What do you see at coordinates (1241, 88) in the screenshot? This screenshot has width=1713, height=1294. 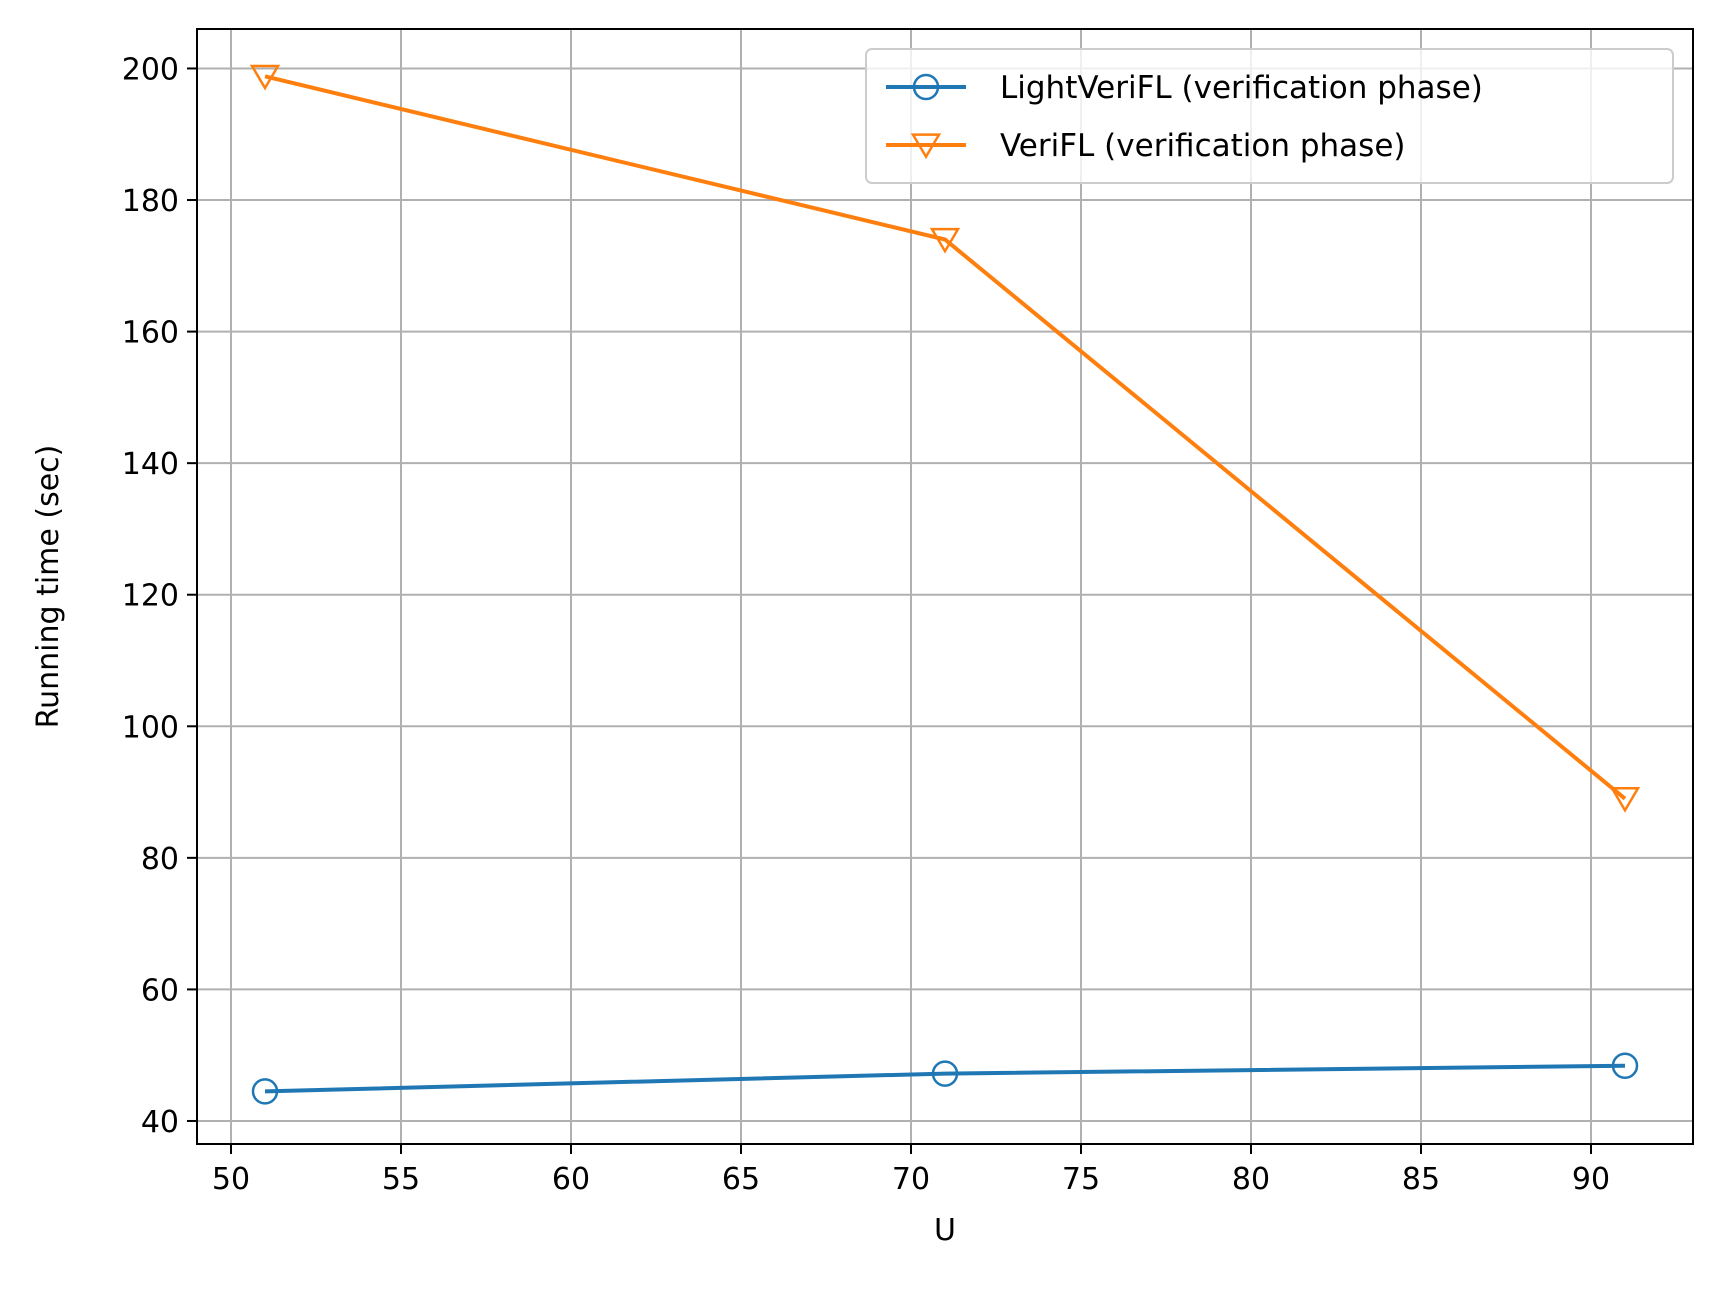 I see `legend-label: LightVeriFL (verification phase)` at bounding box center [1241, 88].